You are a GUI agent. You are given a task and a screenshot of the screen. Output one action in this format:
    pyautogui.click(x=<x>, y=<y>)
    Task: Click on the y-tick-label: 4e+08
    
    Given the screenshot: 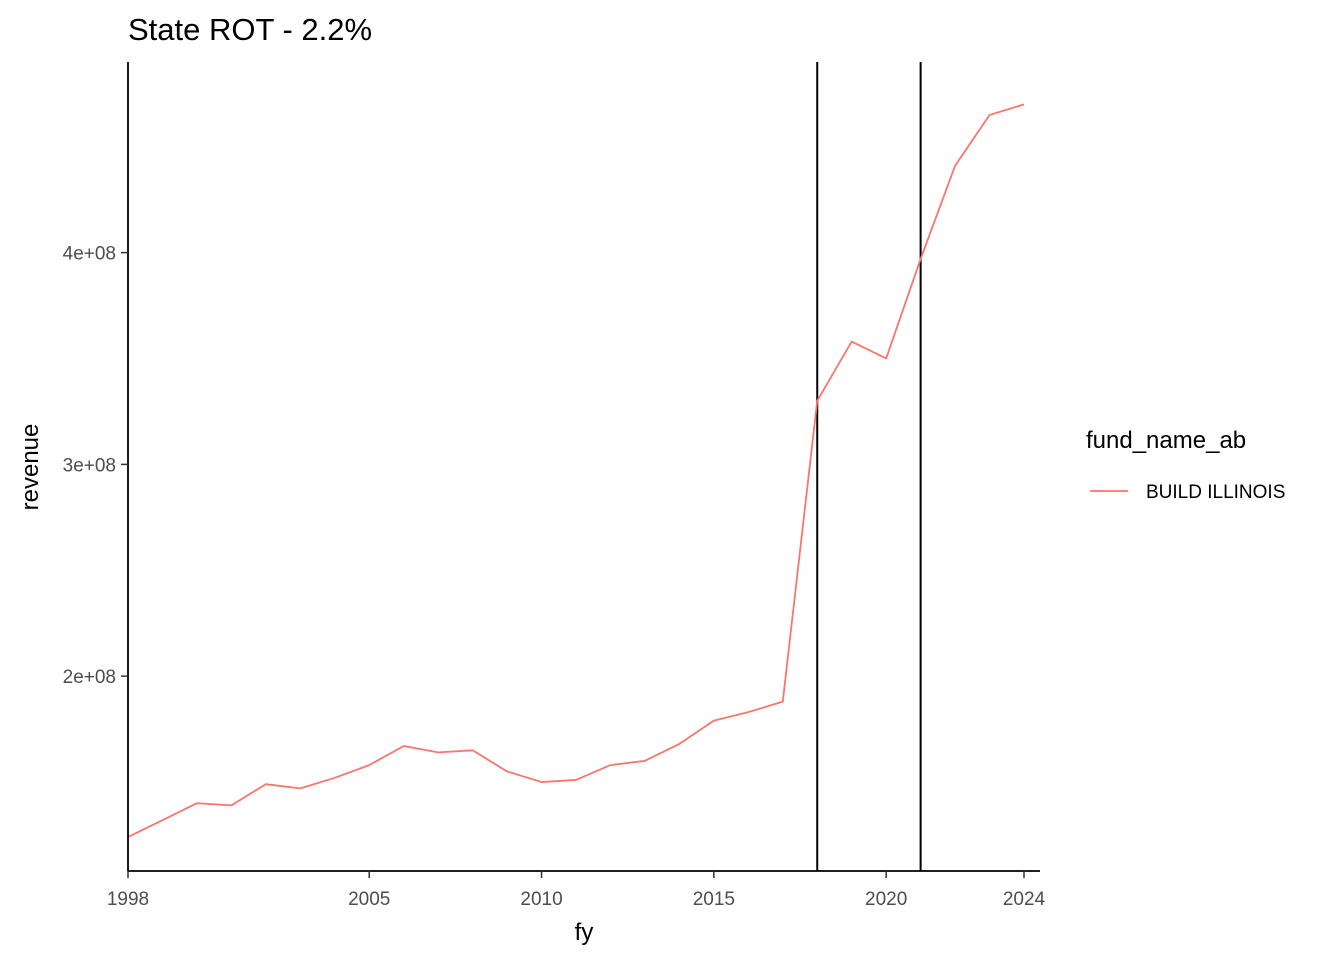 What is the action you would take?
    pyautogui.click(x=89, y=254)
    